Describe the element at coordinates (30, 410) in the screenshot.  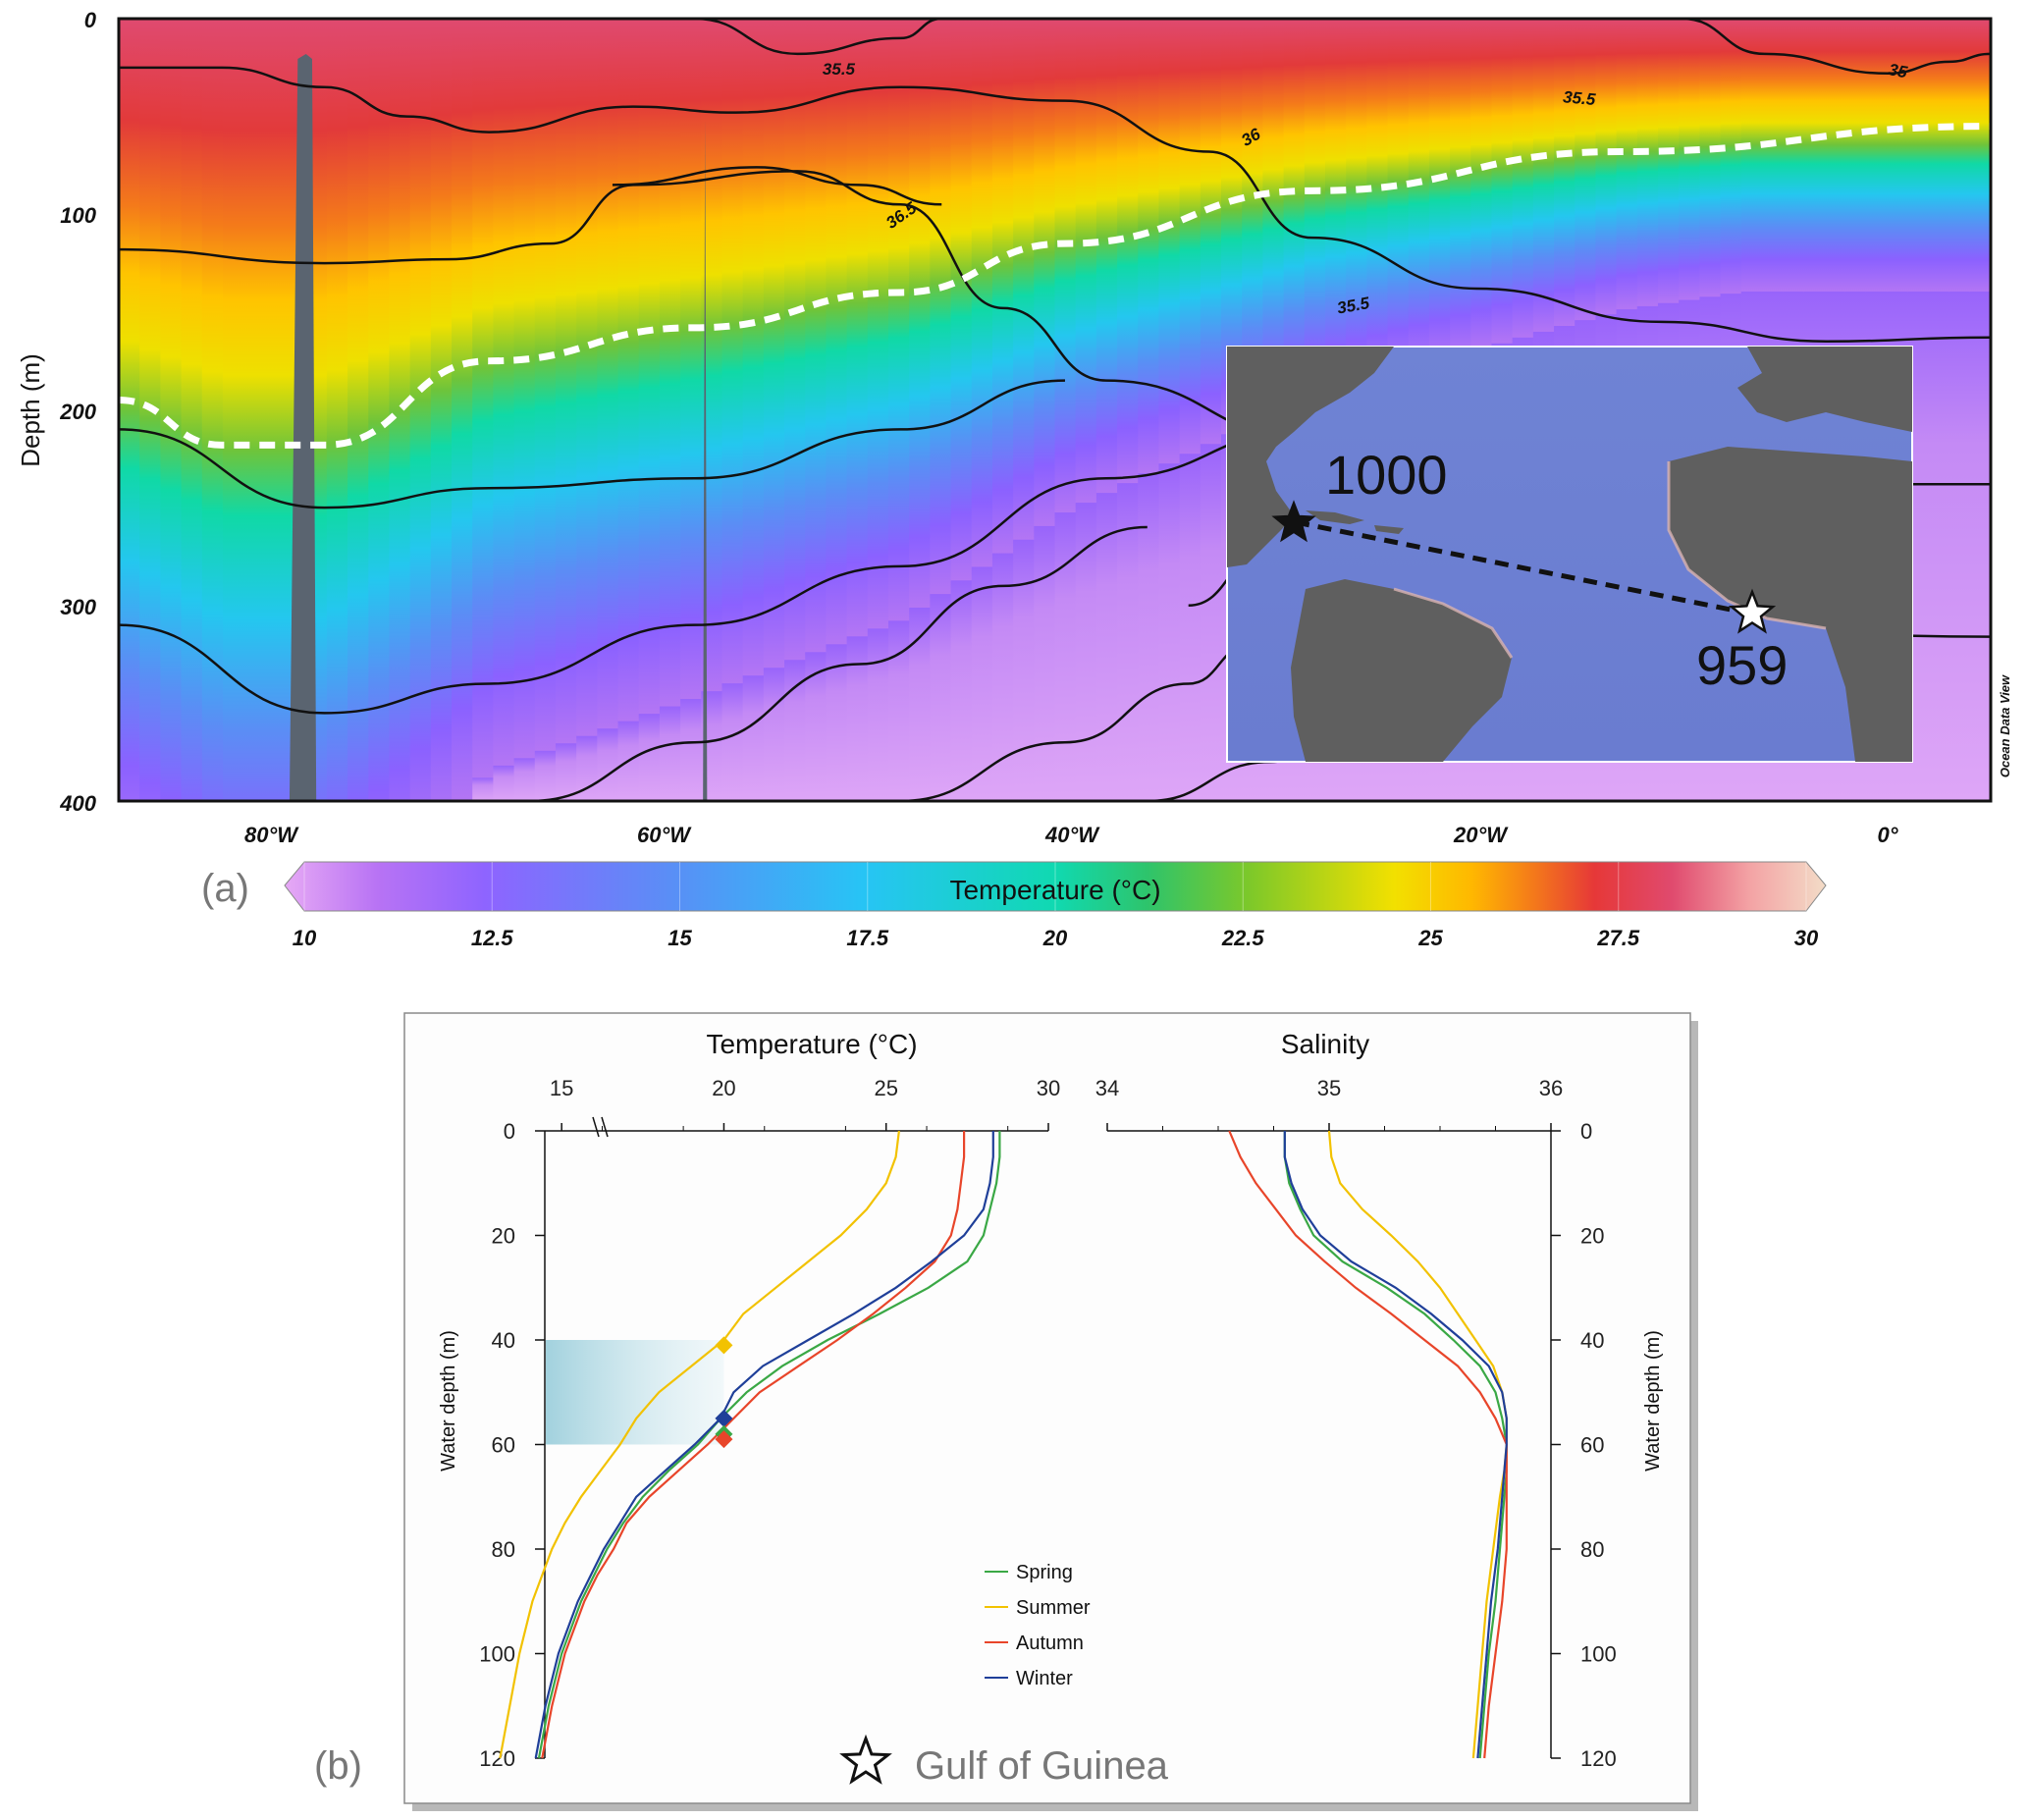
I see `y-axis-label: Depth (m)` at that location.